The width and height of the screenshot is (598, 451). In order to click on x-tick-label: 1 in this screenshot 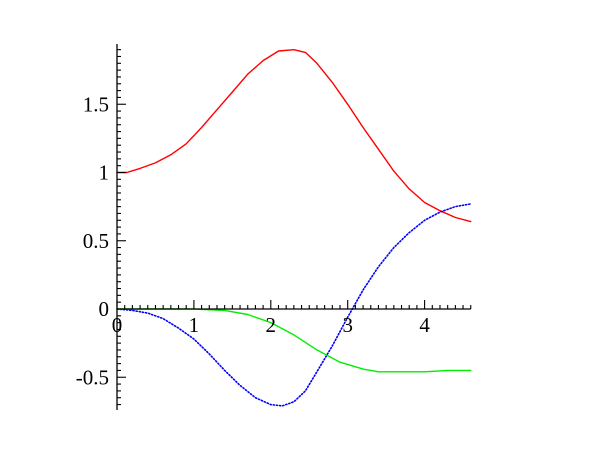, I will do `click(194, 325)`.